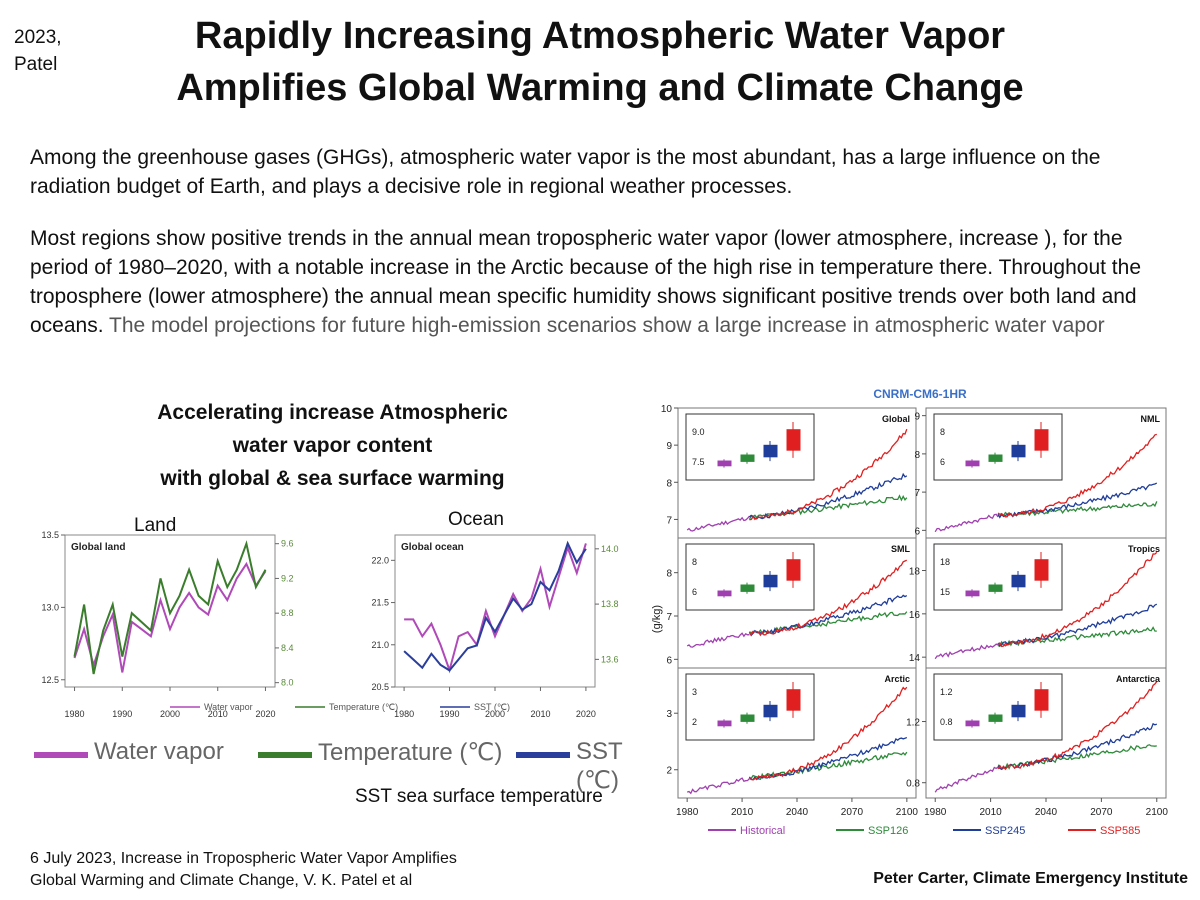 The image size is (1200, 900). What do you see at coordinates (479, 796) in the screenshot?
I see `sst-note: SST sea surface temperature` at bounding box center [479, 796].